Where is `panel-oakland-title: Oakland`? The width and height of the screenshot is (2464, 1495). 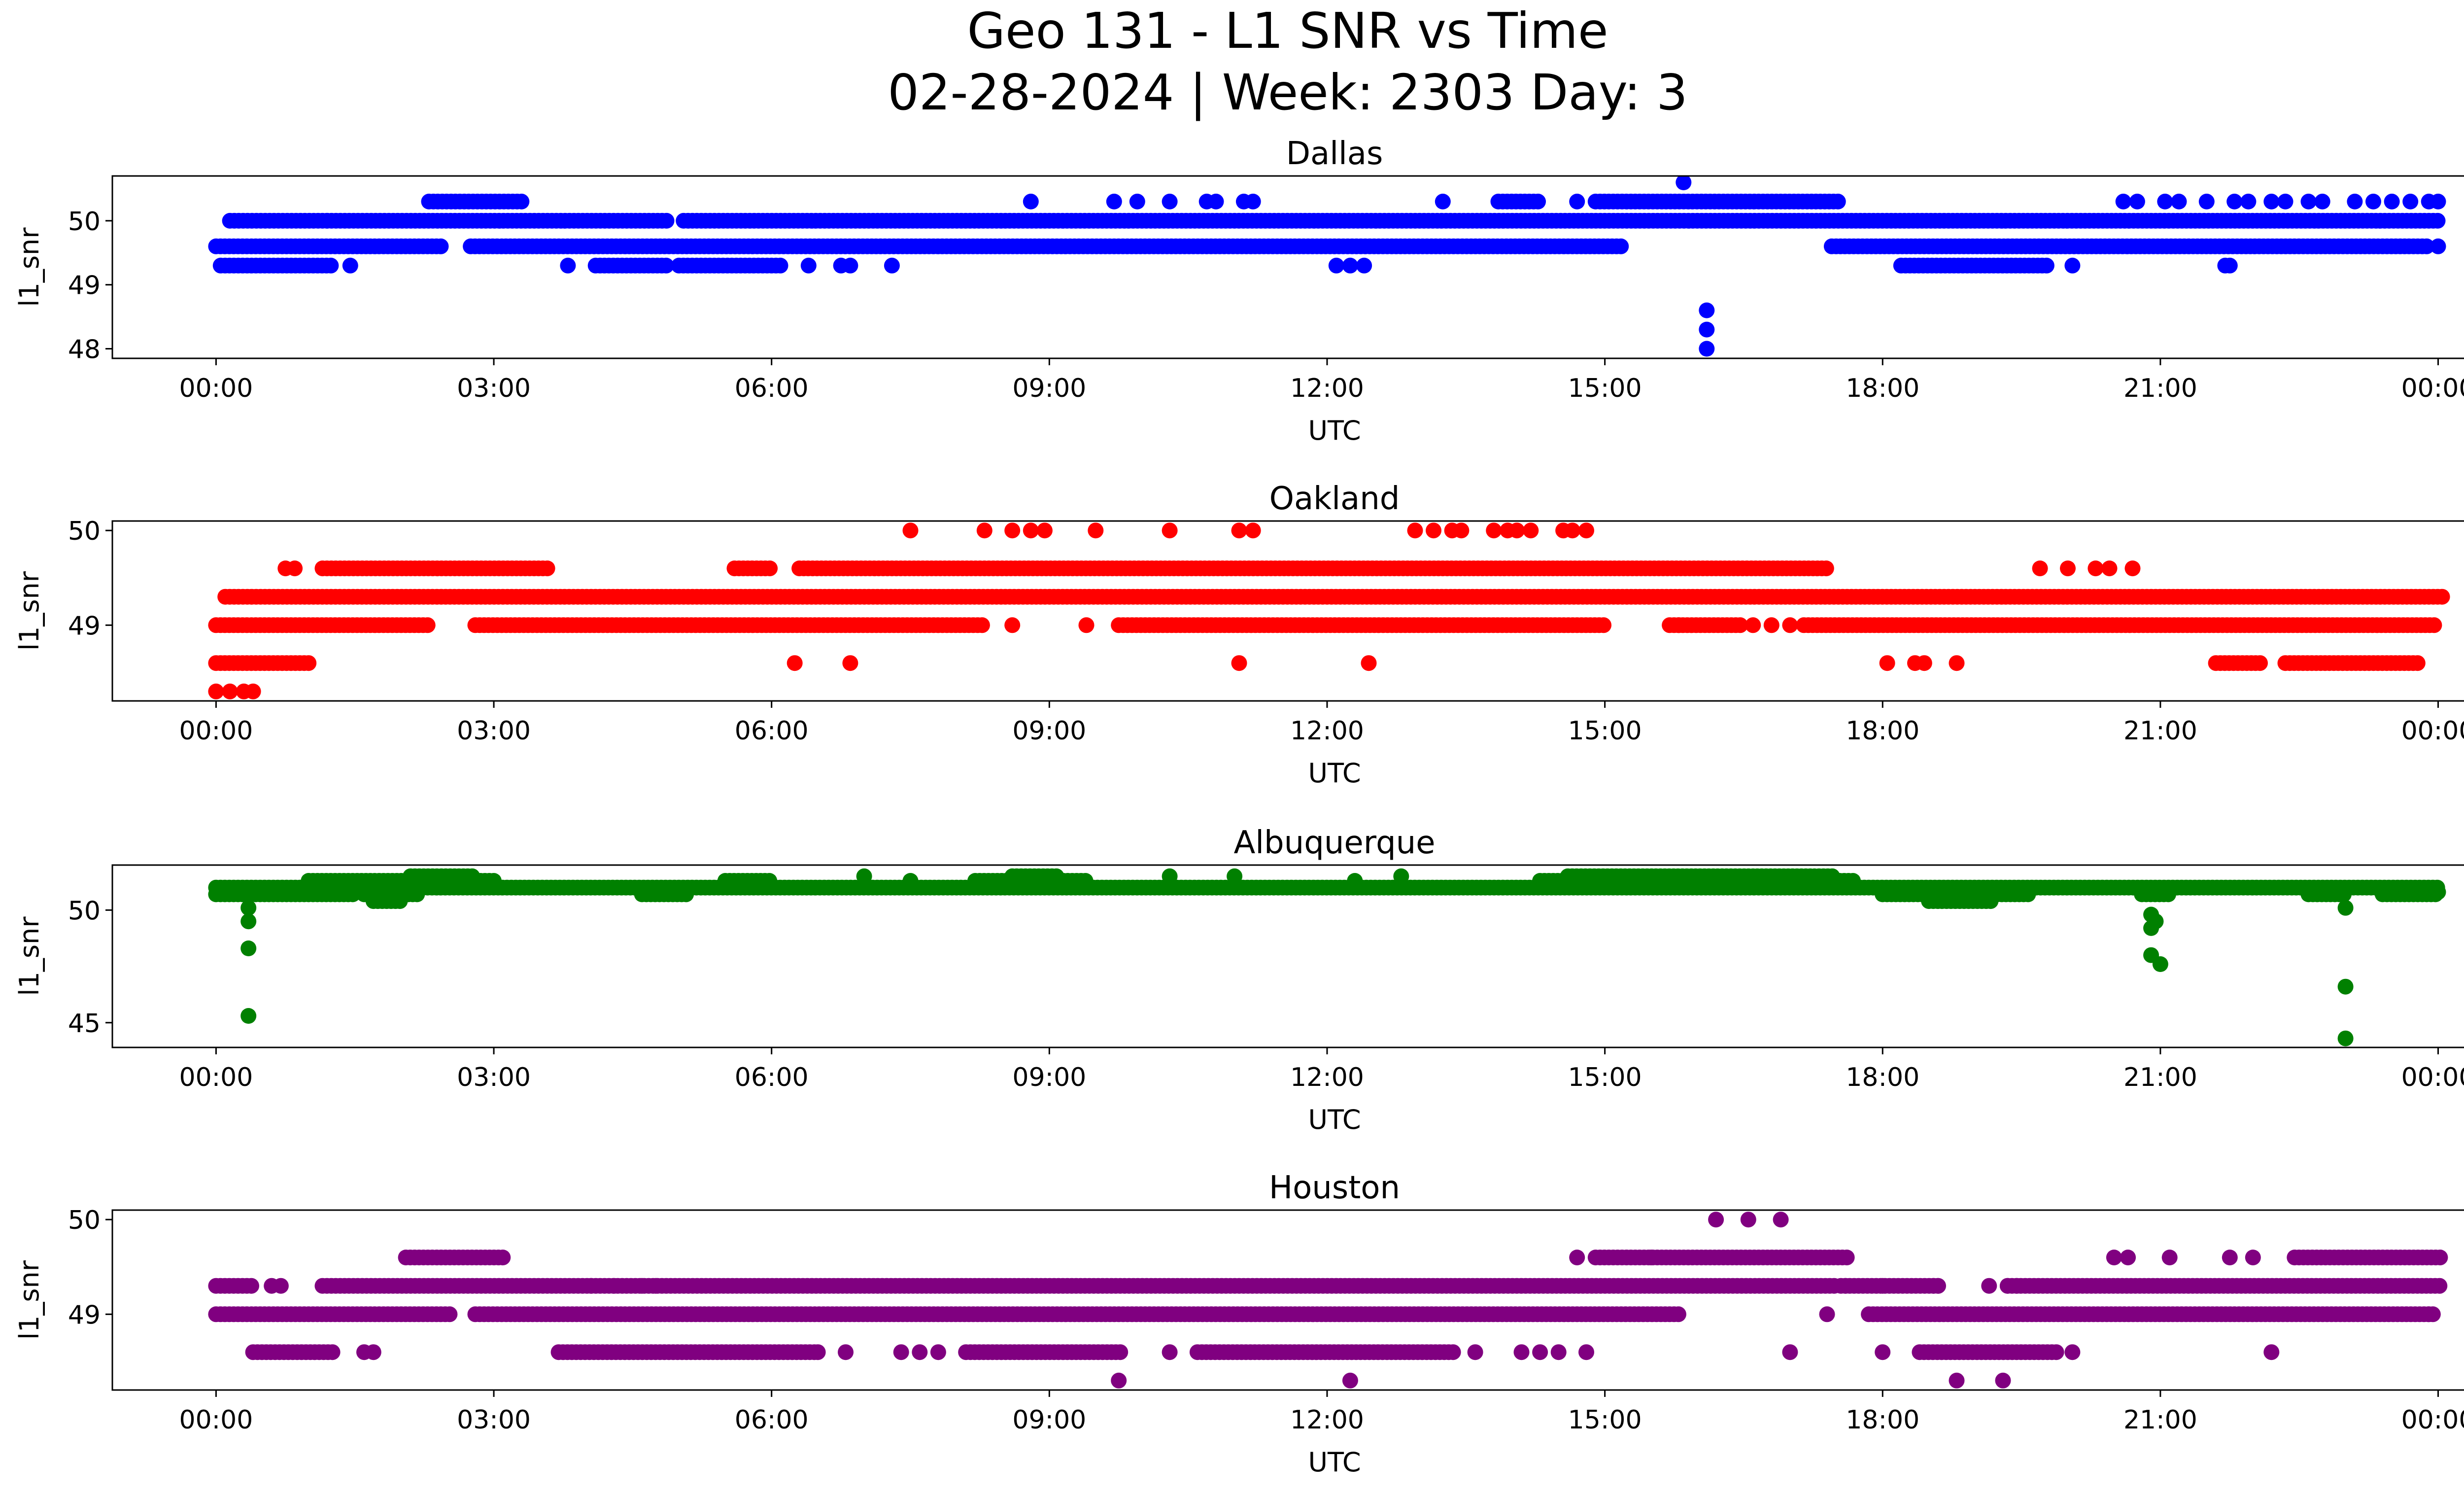 panel-oakland-title: Oakland is located at coordinates (1334, 499).